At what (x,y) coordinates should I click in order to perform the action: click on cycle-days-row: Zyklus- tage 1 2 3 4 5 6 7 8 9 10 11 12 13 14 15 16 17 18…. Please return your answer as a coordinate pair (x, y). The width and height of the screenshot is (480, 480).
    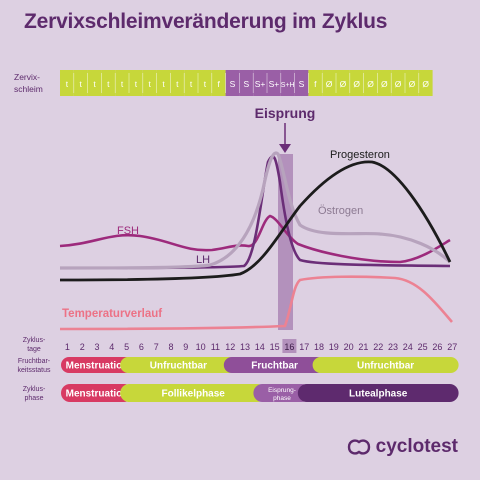
    Looking at the image, I should click on (240, 345).